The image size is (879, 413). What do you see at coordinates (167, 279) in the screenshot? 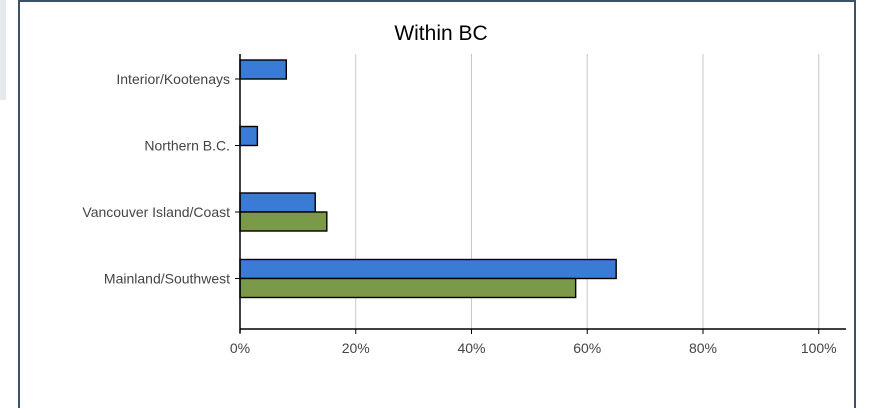
I see `category-label: Mainland/Southwest` at bounding box center [167, 279].